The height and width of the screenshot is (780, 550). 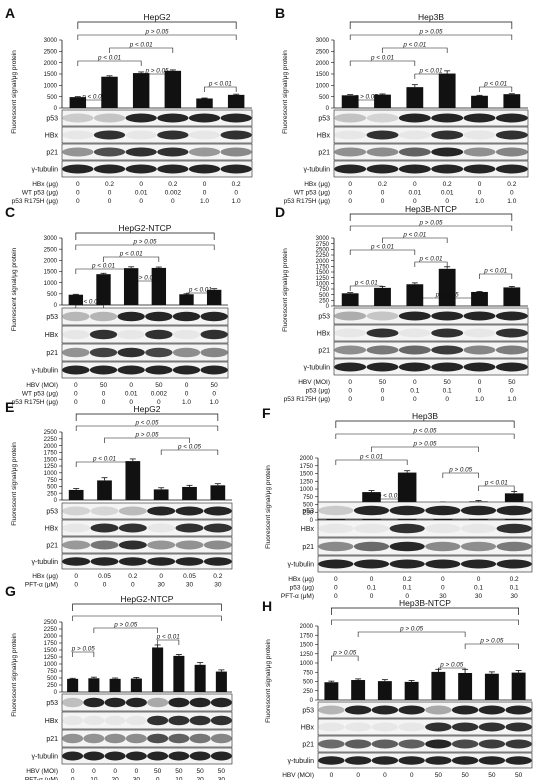 What do you see at coordinates (52, 672) in the screenshot?
I see `y-tick-label: 750` at bounding box center [52, 672].